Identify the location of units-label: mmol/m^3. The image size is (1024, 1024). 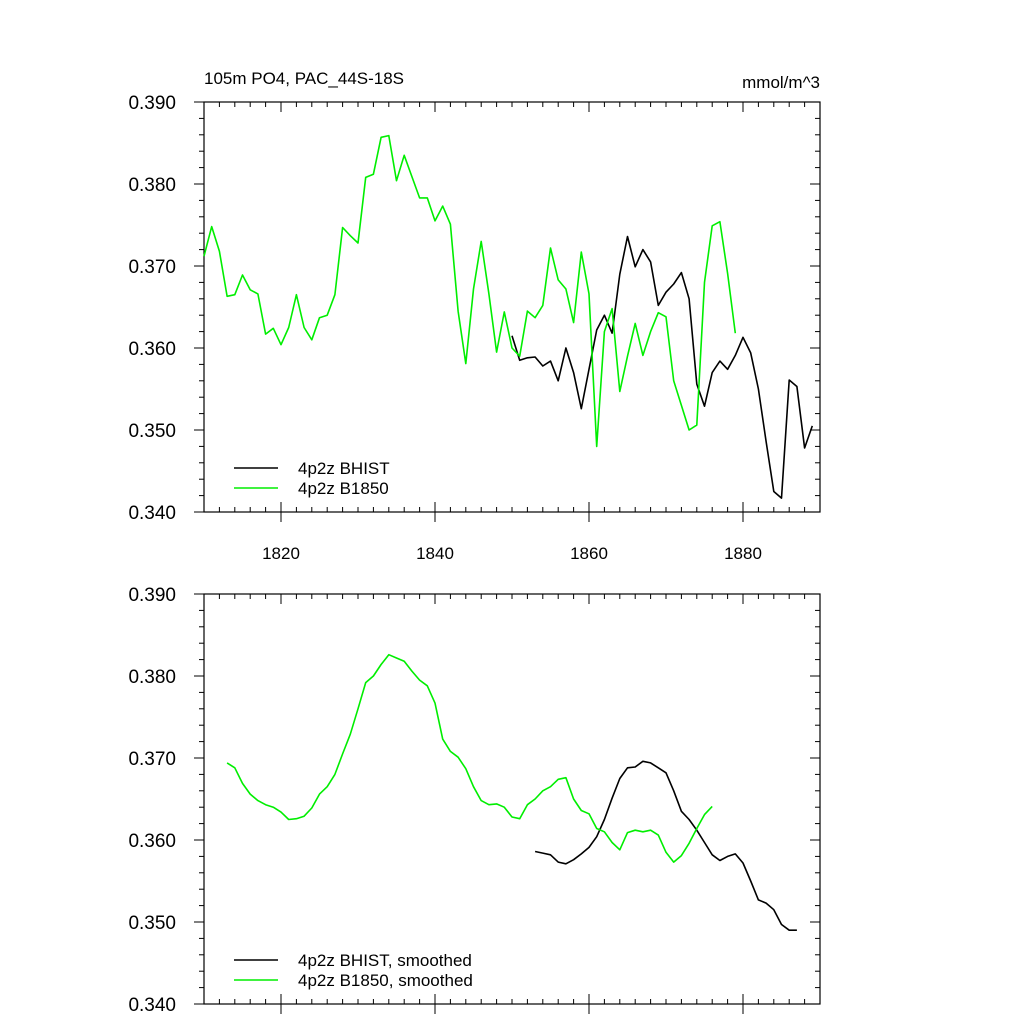
(781, 82).